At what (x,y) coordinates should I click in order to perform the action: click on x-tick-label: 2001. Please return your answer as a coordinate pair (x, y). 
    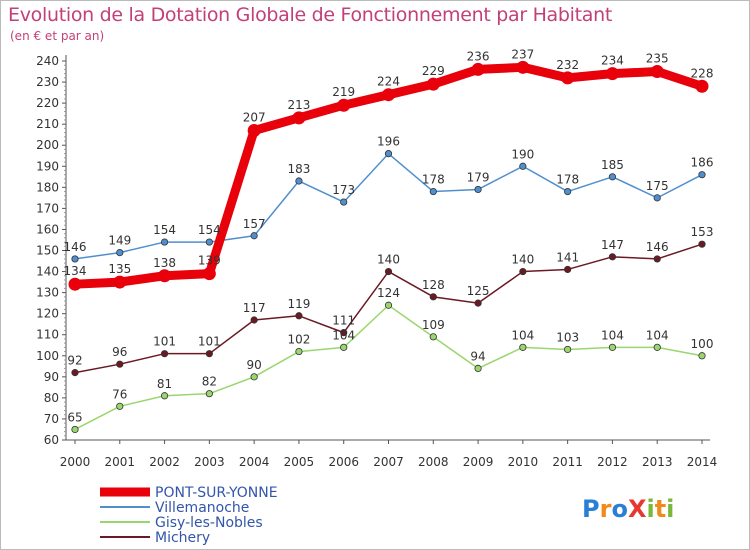
    Looking at the image, I should click on (120, 462).